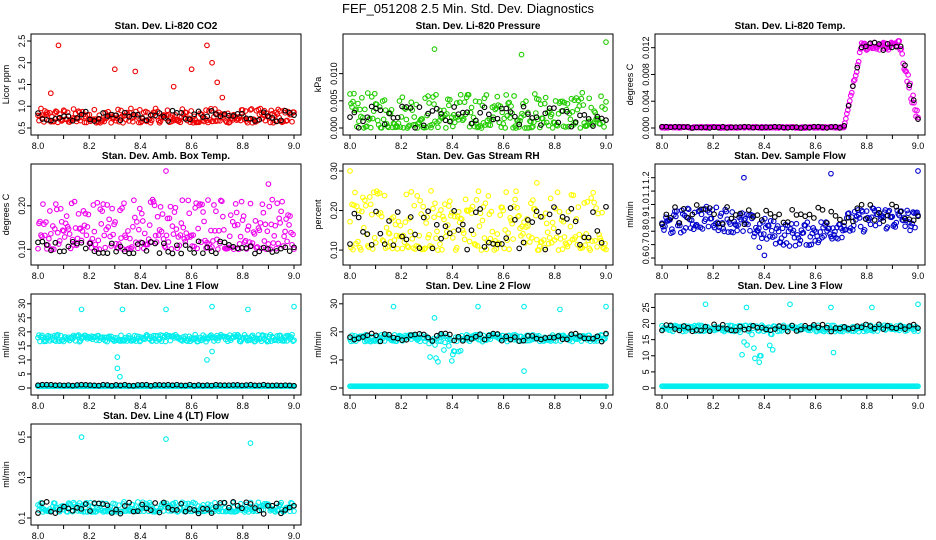  Describe the element at coordinates (22, 250) in the screenshot. I see `y-tick-label: 0.10` at that location.